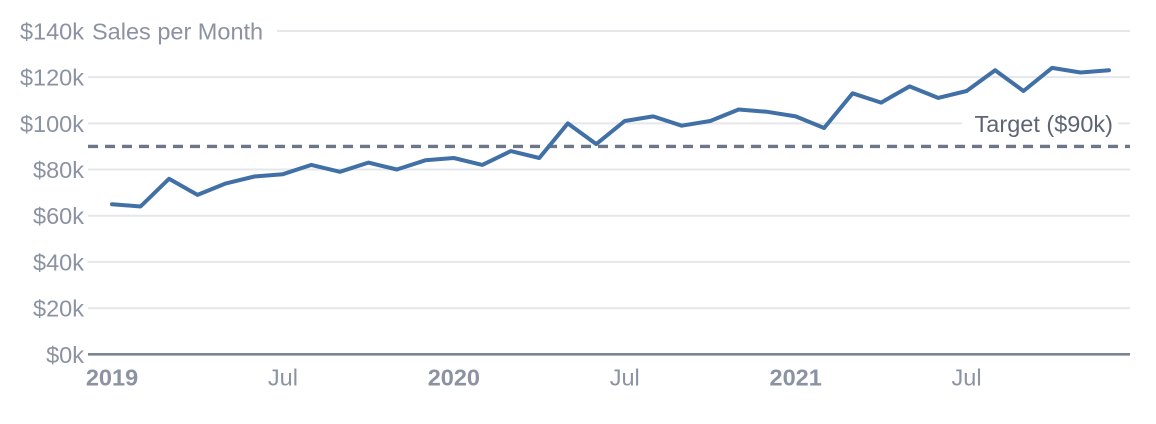 Image resolution: width=1156 pixels, height=424 pixels. I want to click on y-tick-label: $100k, so click(52, 124).